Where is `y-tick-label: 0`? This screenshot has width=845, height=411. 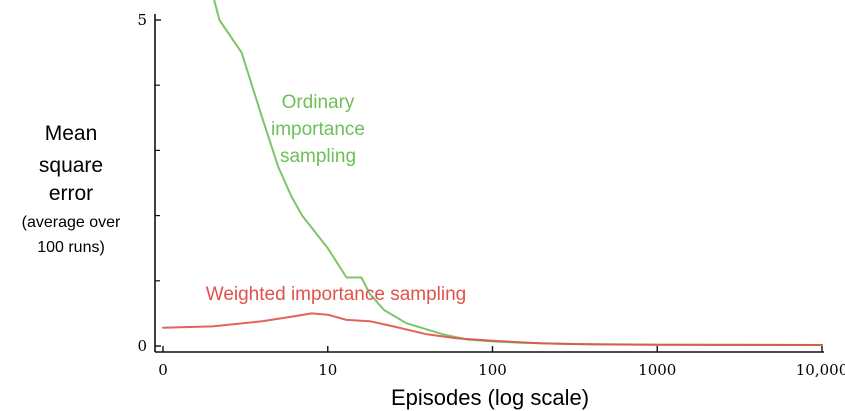
y-tick-label: 0 is located at coordinates (142, 346).